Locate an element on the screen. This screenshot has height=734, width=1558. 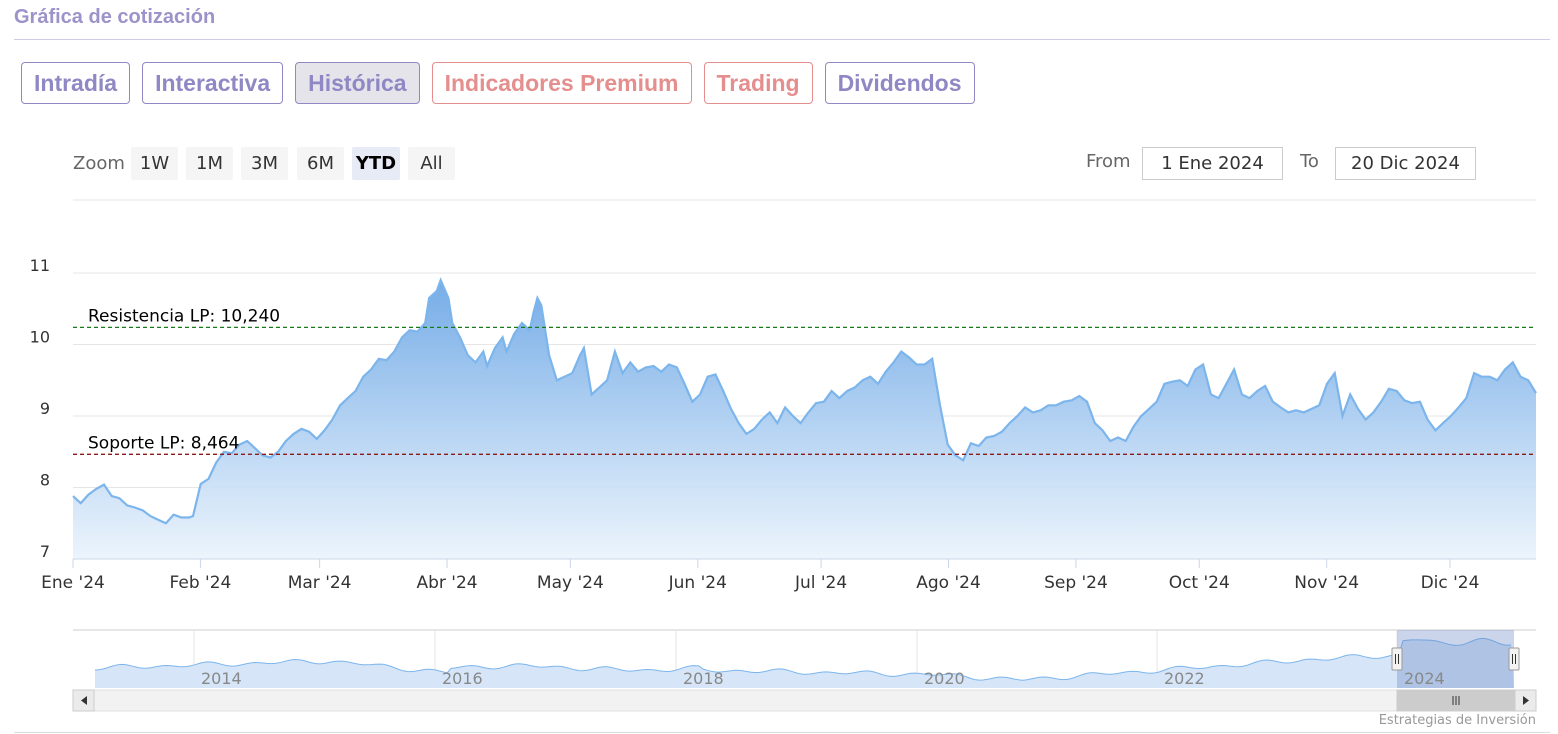
y-tick-label: 9 is located at coordinates (45, 408).